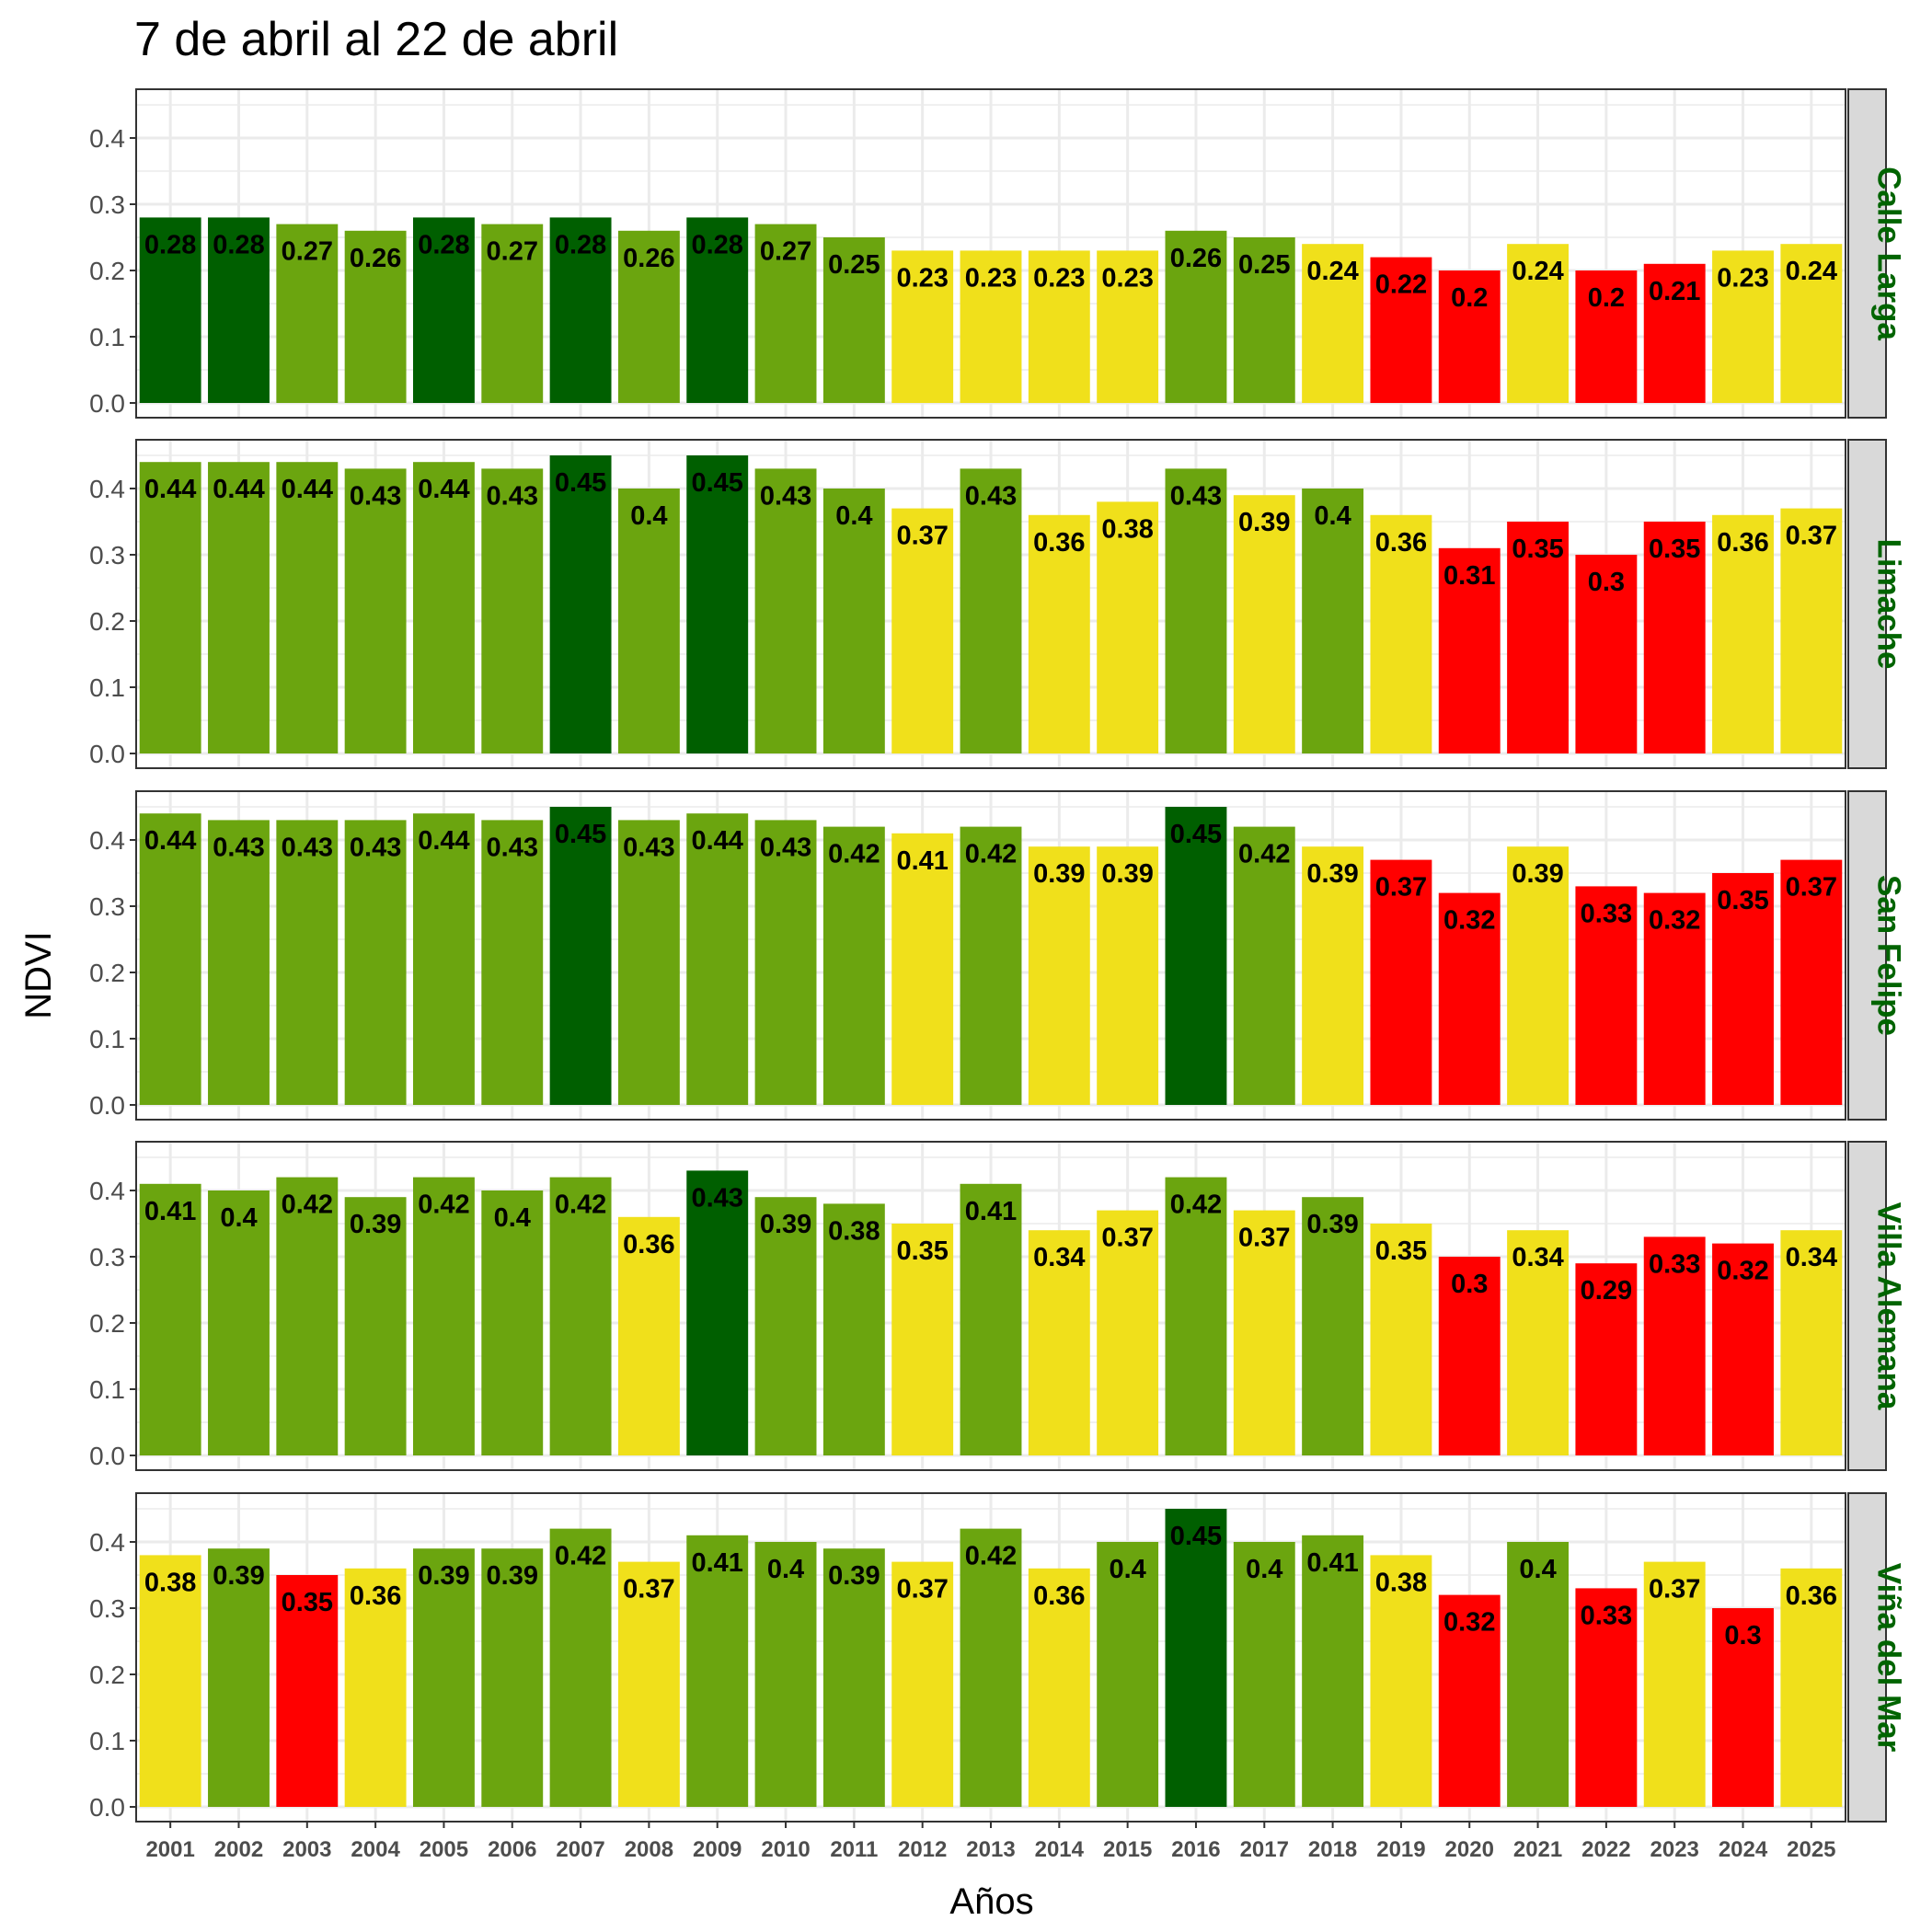  Describe the element at coordinates (1128, 1674) in the screenshot. I see `bar-vina-del-mar-2015` at that location.